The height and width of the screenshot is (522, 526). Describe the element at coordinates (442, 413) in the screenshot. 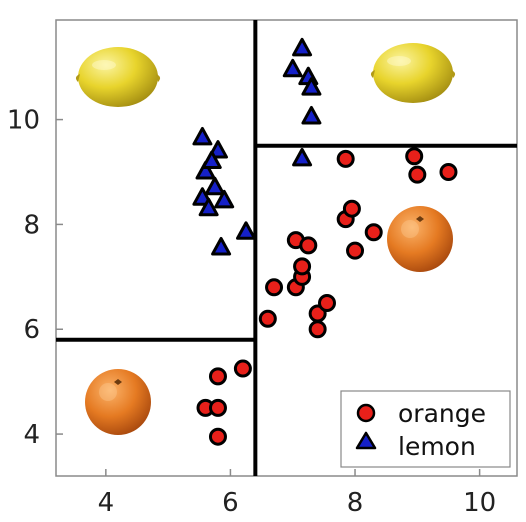

I see `legend-orange-label: orange` at that location.